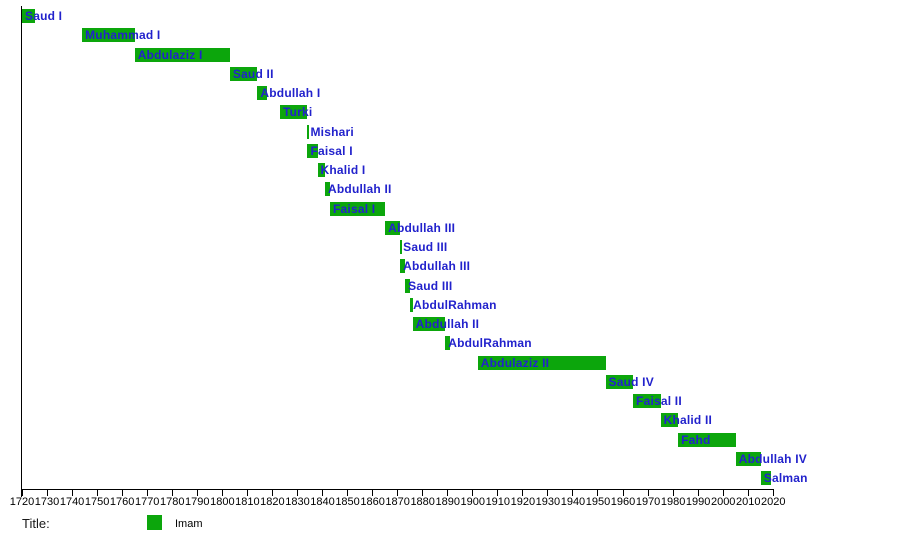 The image size is (900, 540). I want to click on legend-item-label: Imam, so click(189, 524).